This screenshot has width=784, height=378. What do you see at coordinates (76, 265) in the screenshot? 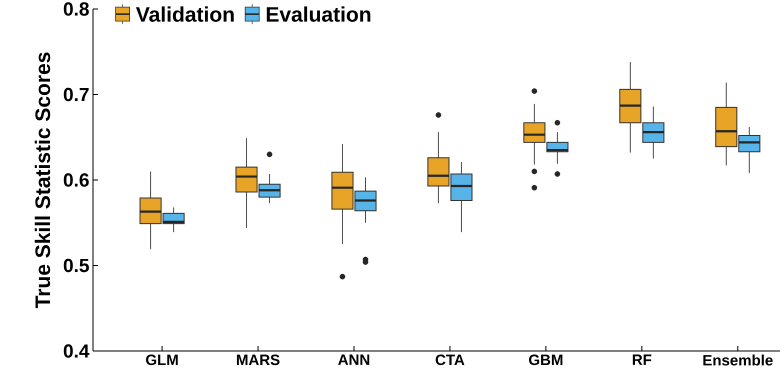
I see `y-tick-label: 0.5` at bounding box center [76, 265].